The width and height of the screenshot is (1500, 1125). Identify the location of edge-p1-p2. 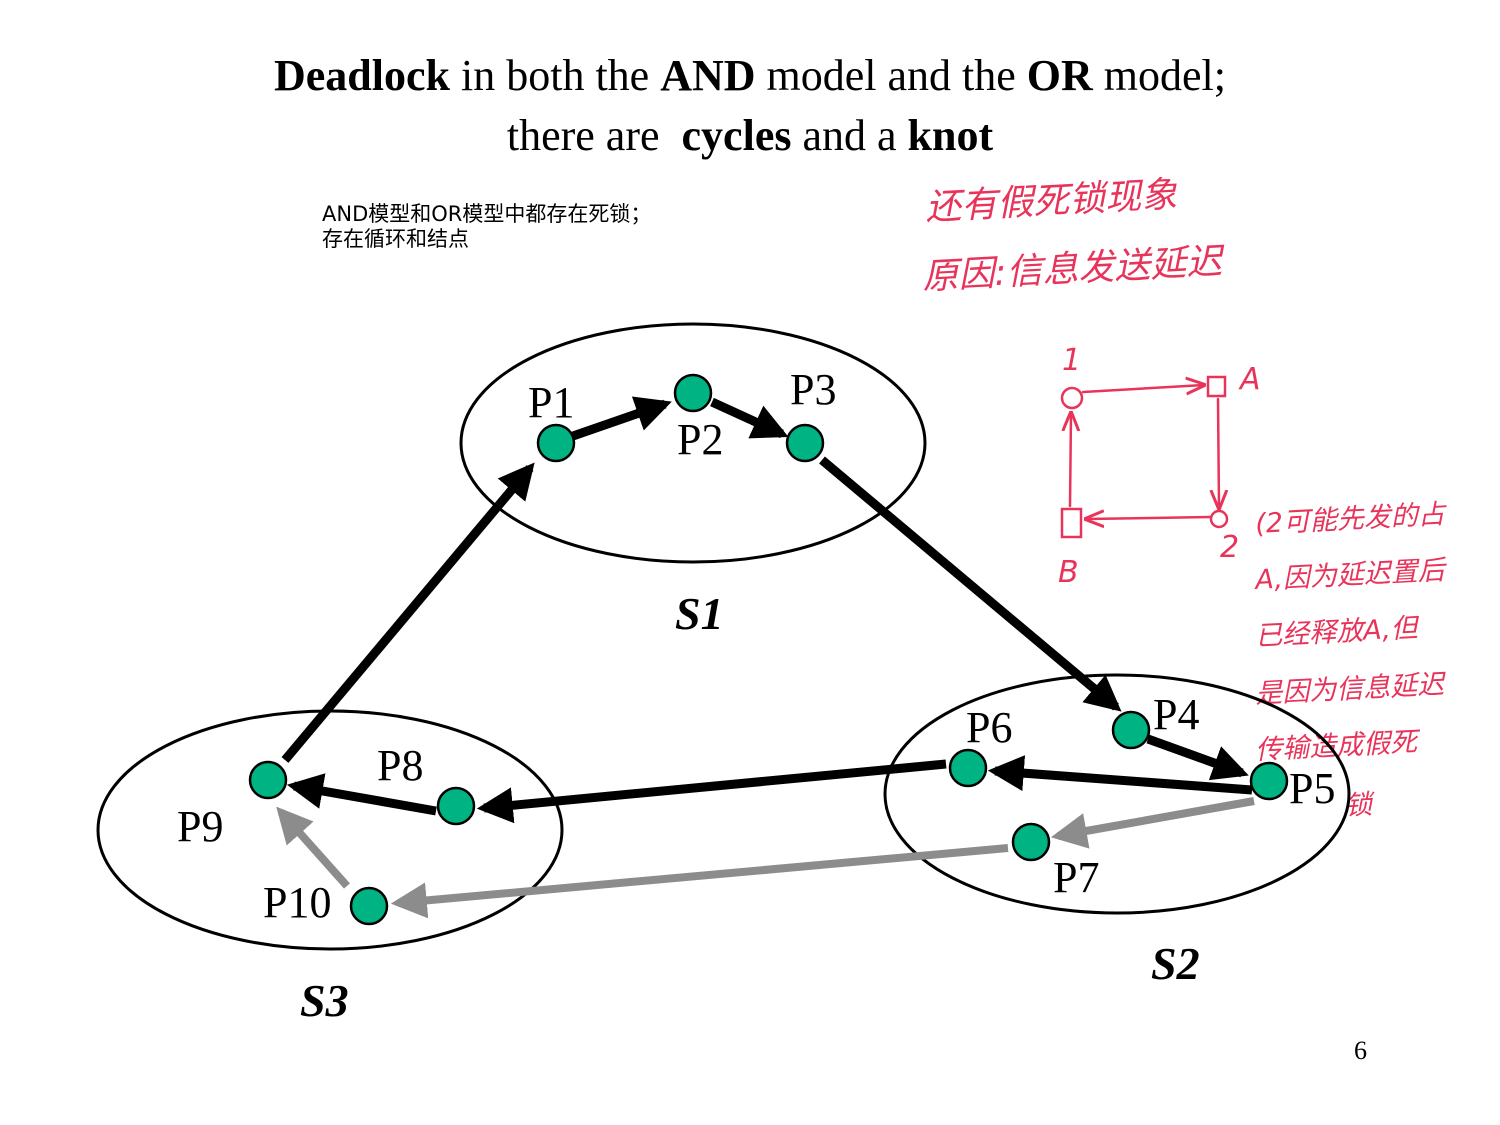
(621, 418).